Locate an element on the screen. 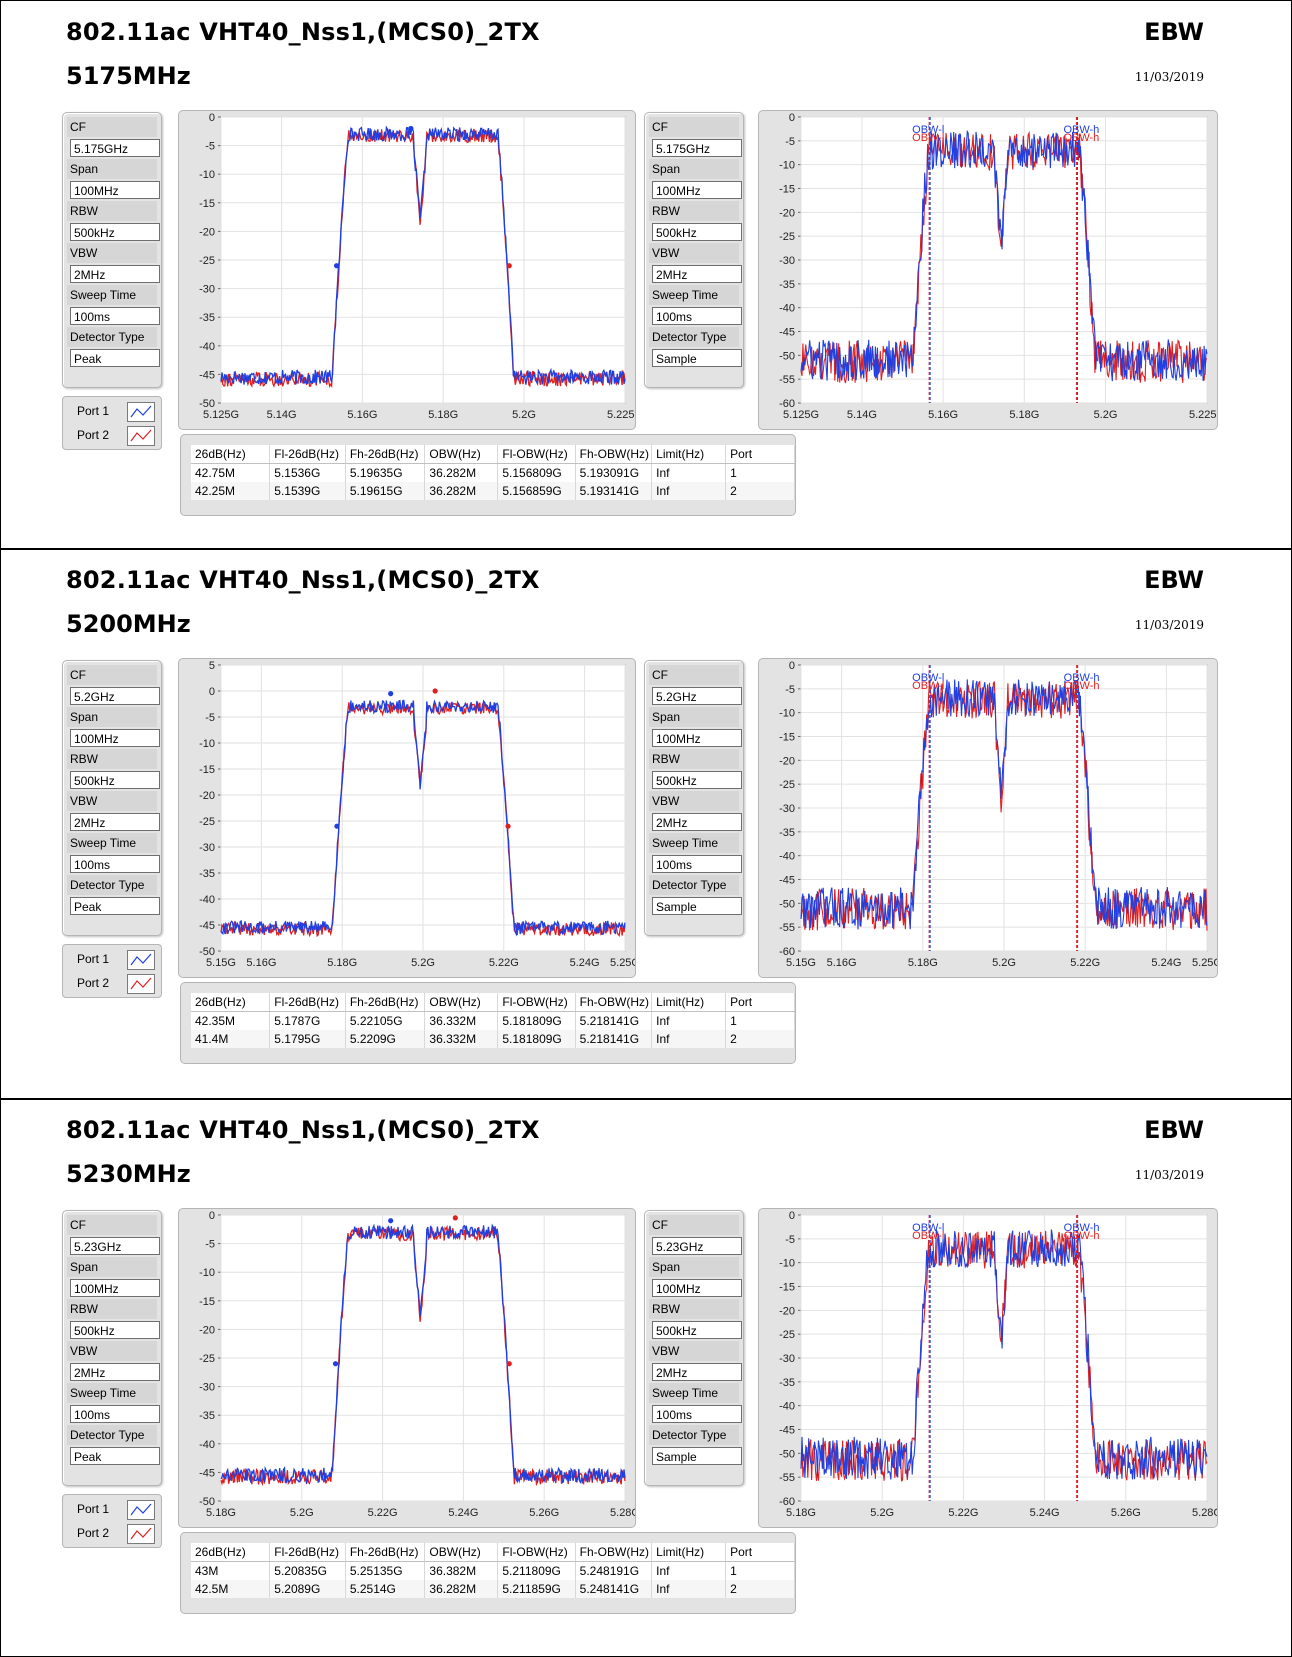 The width and height of the screenshot is (1292, 1657). rbw-label: RBW is located at coordinates (84, 1309).